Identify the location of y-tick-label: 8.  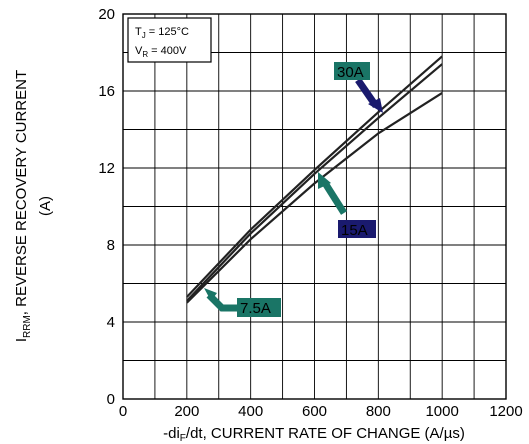
(111, 245).